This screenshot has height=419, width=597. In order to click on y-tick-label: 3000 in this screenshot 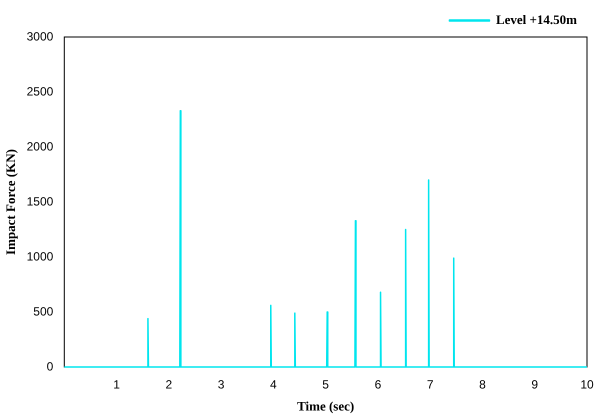, I will do `click(40, 36)`.